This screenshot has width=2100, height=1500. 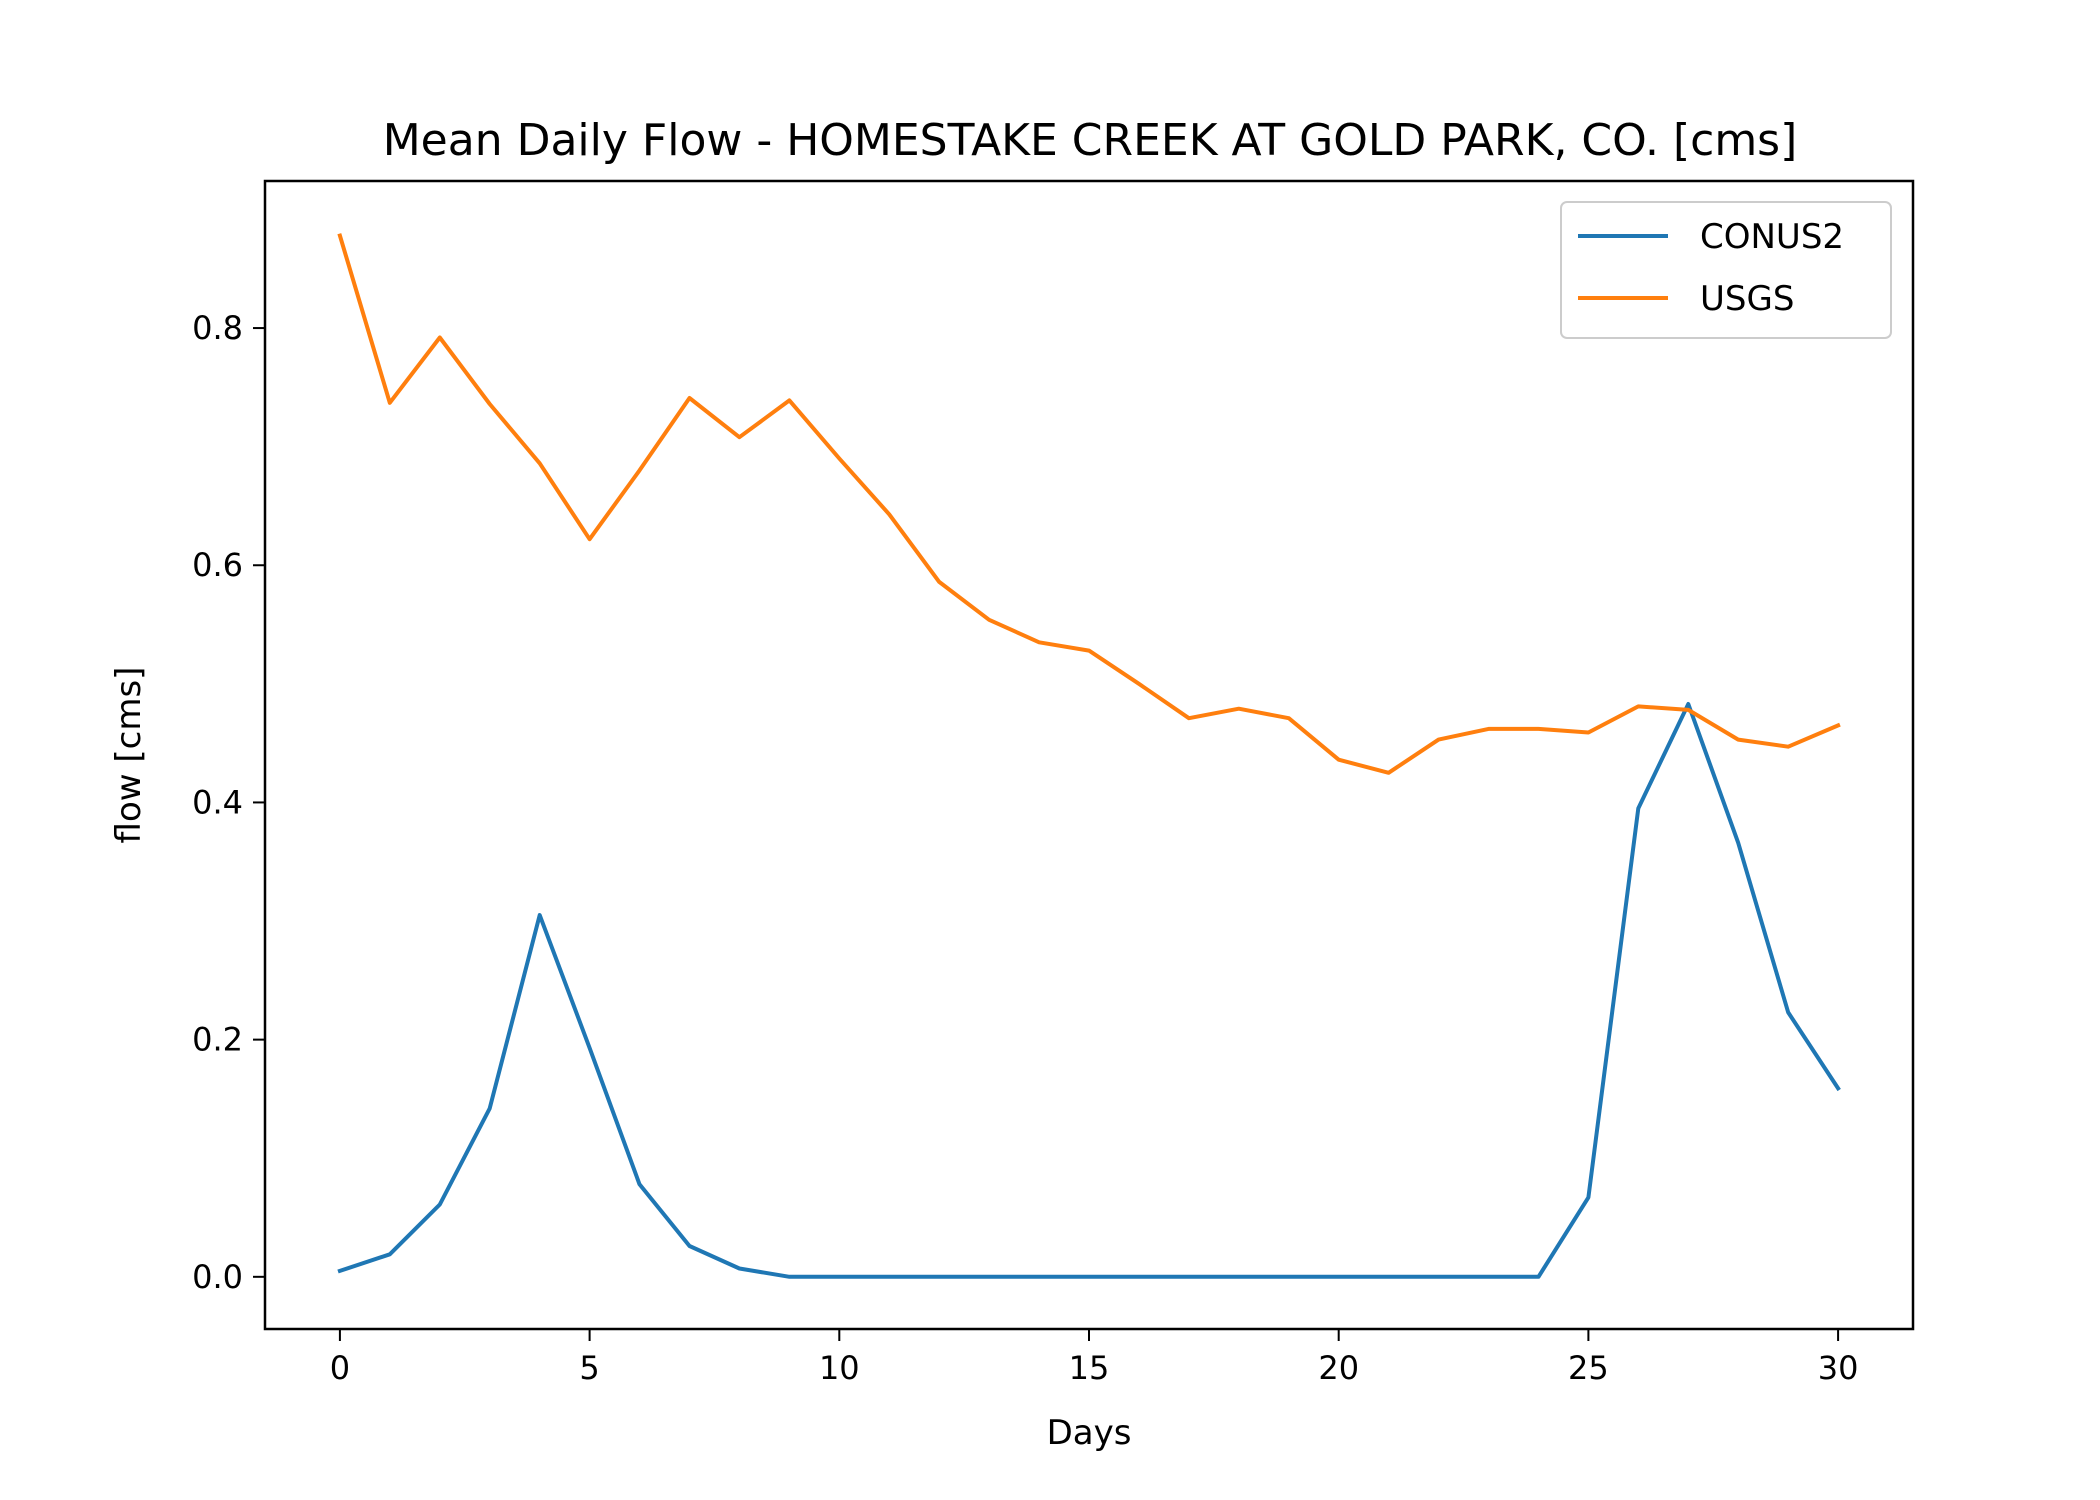 What do you see at coordinates (839, 1368) in the screenshot?
I see `x-tick-label: 10` at bounding box center [839, 1368].